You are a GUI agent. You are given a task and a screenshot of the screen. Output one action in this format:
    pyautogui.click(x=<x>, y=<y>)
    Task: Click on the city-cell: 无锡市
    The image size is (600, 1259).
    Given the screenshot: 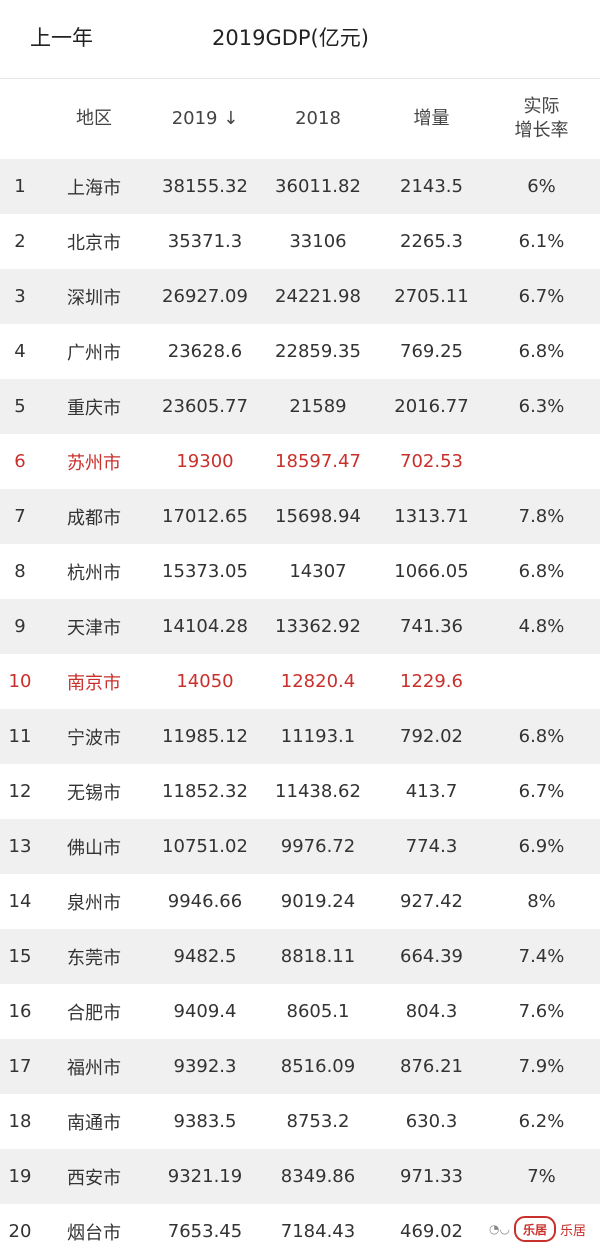 What is the action you would take?
    pyautogui.click(x=94, y=793)
    